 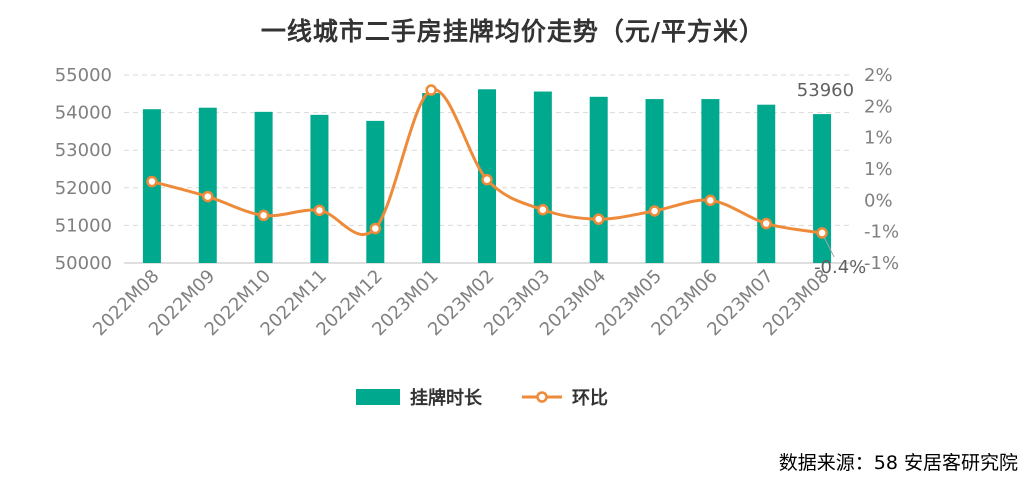 What do you see at coordinates (378, 397) in the screenshot?
I see `legend-swatch-bar` at bounding box center [378, 397].